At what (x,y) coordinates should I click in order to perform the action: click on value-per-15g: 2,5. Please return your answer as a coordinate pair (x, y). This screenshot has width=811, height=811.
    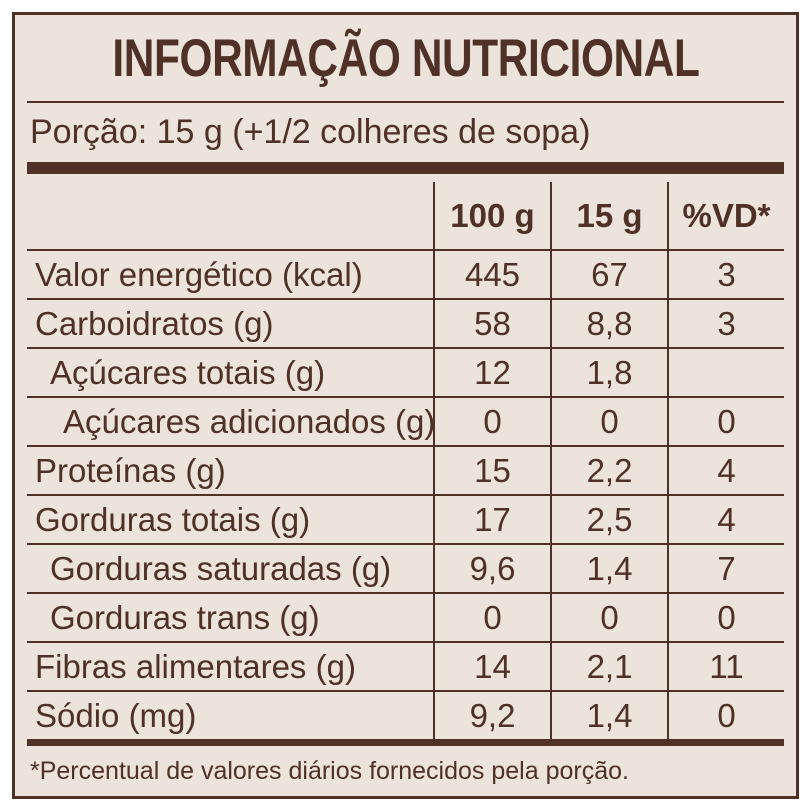
    Looking at the image, I should click on (608, 519).